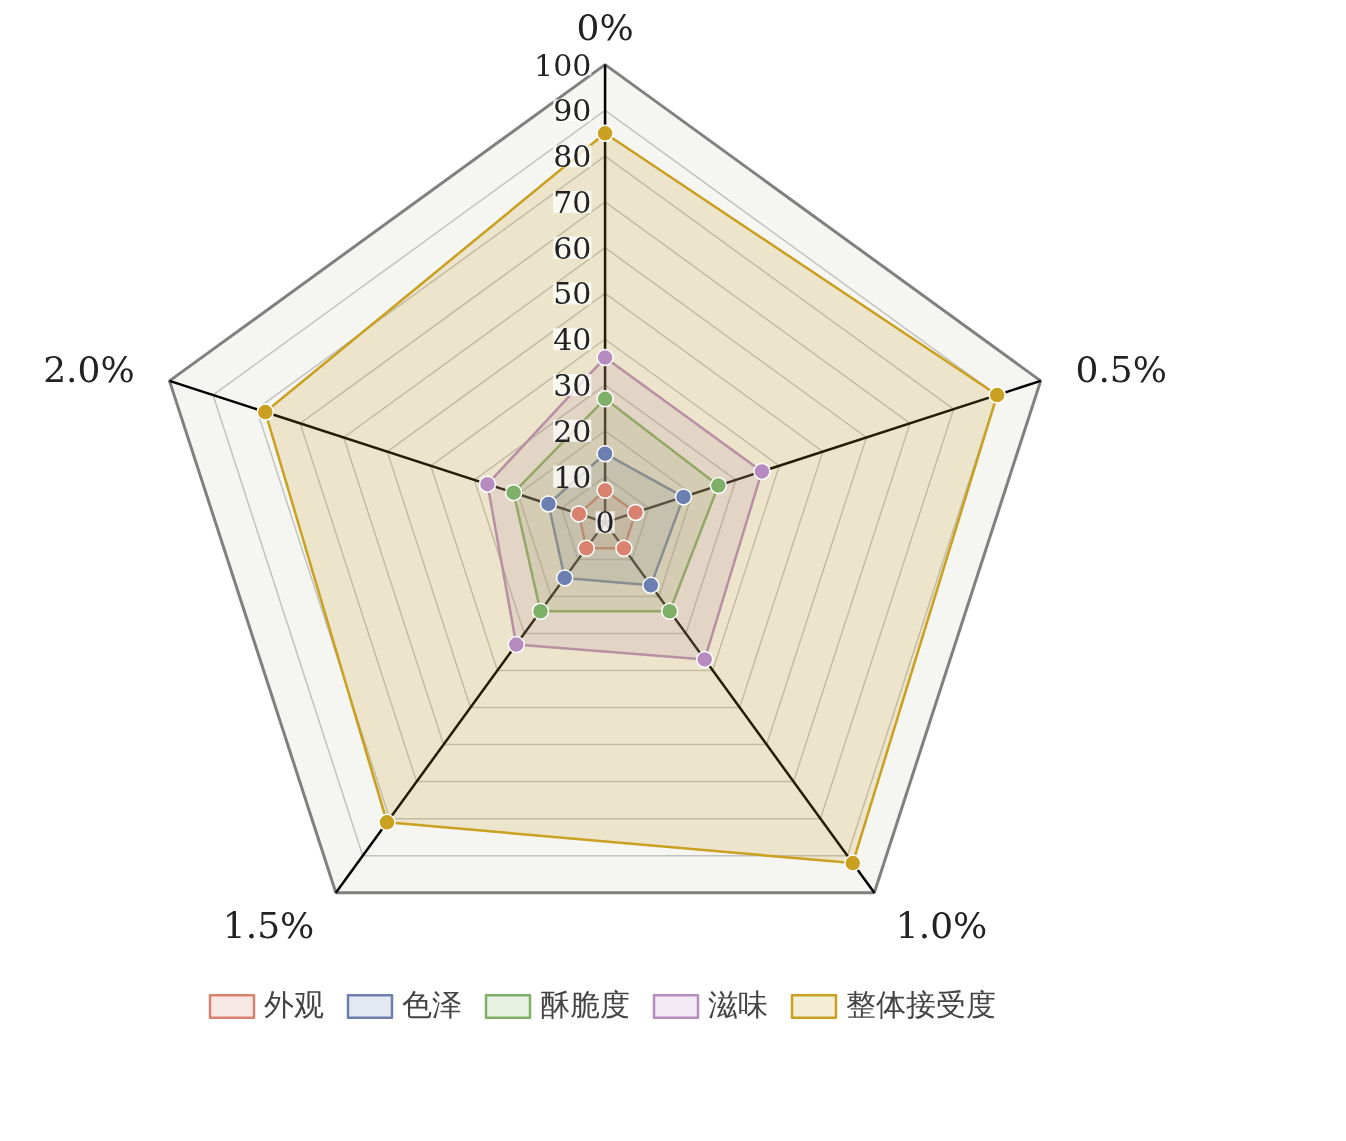 Image resolution: width=1346 pixels, height=1141 pixels. What do you see at coordinates (572, 111) in the screenshot?
I see `y-tick-label: 90` at bounding box center [572, 111].